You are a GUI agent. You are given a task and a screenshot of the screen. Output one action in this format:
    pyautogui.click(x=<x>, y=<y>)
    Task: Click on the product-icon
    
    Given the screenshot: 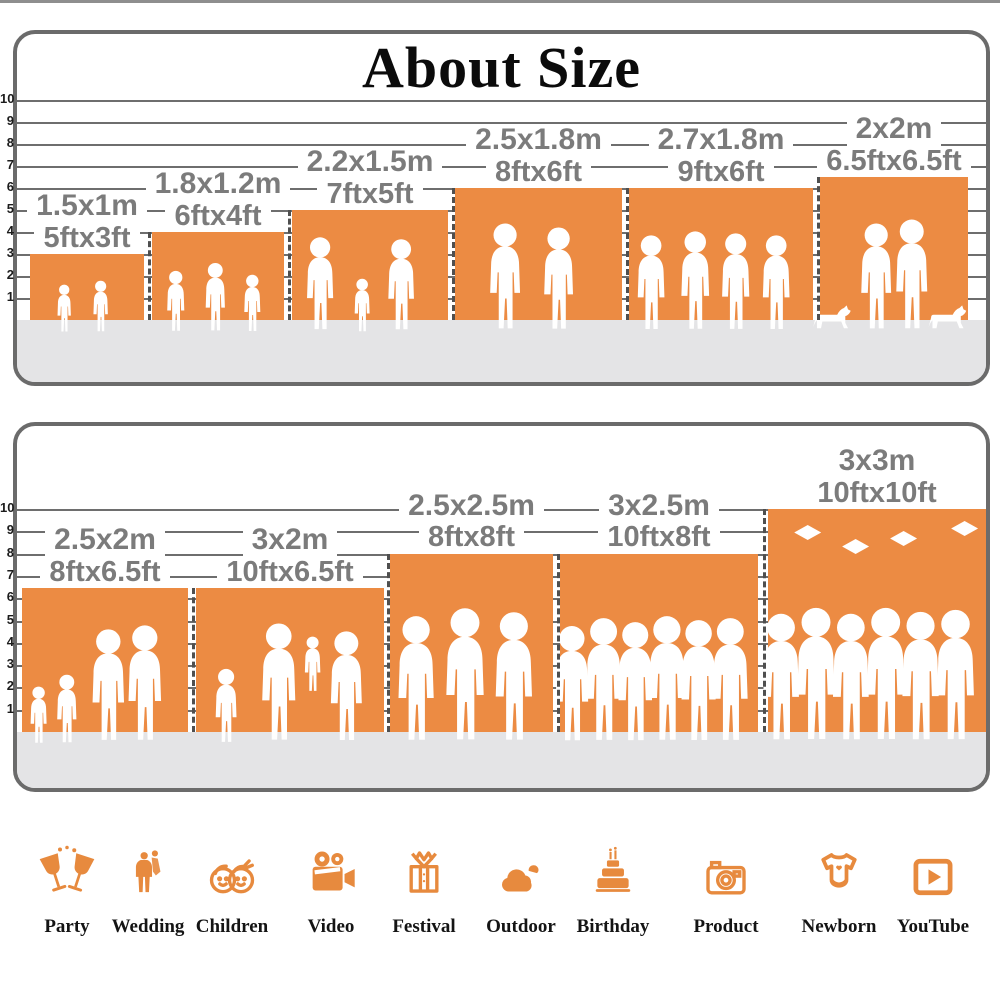 What is the action you would take?
    pyautogui.click(x=726, y=872)
    